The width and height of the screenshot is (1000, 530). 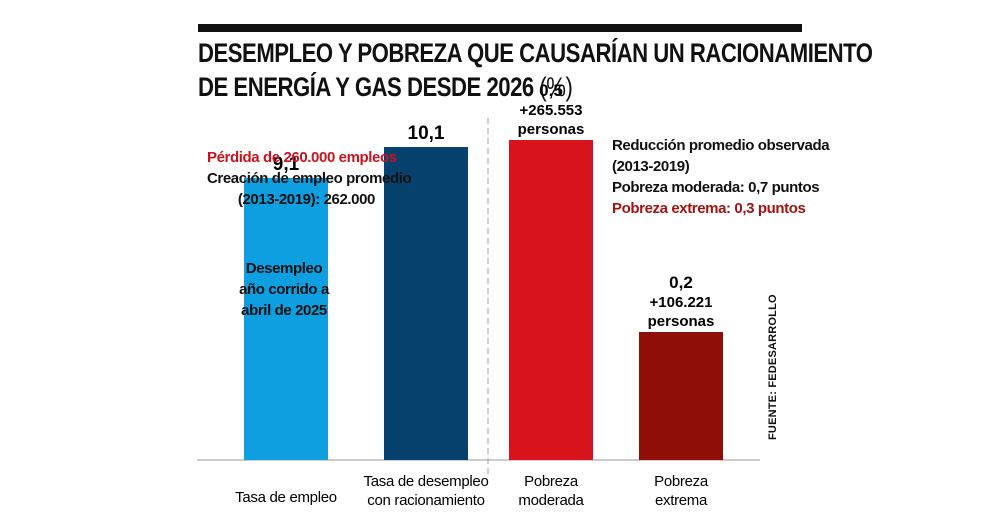 I want to click on annotation-desempleo-line3: abril de 2025, so click(x=284, y=310).